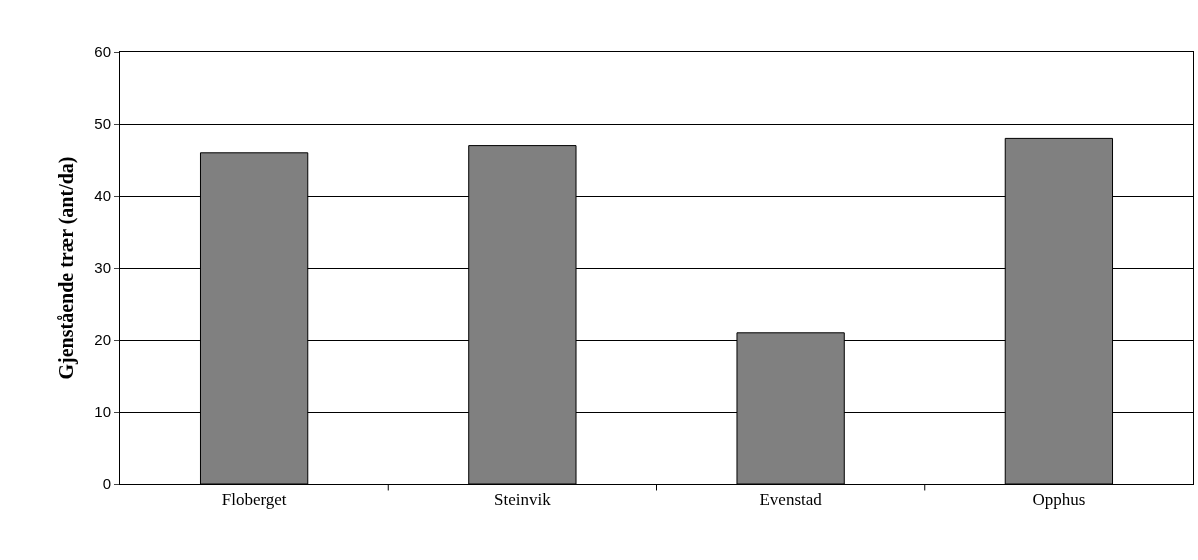 The height and width of the screenshot is (560, 1198). What do you see at coordinates (791, 500) in the screenshot?
I see `x-tick-label: Evenstad` at bounding box center [791, 500].